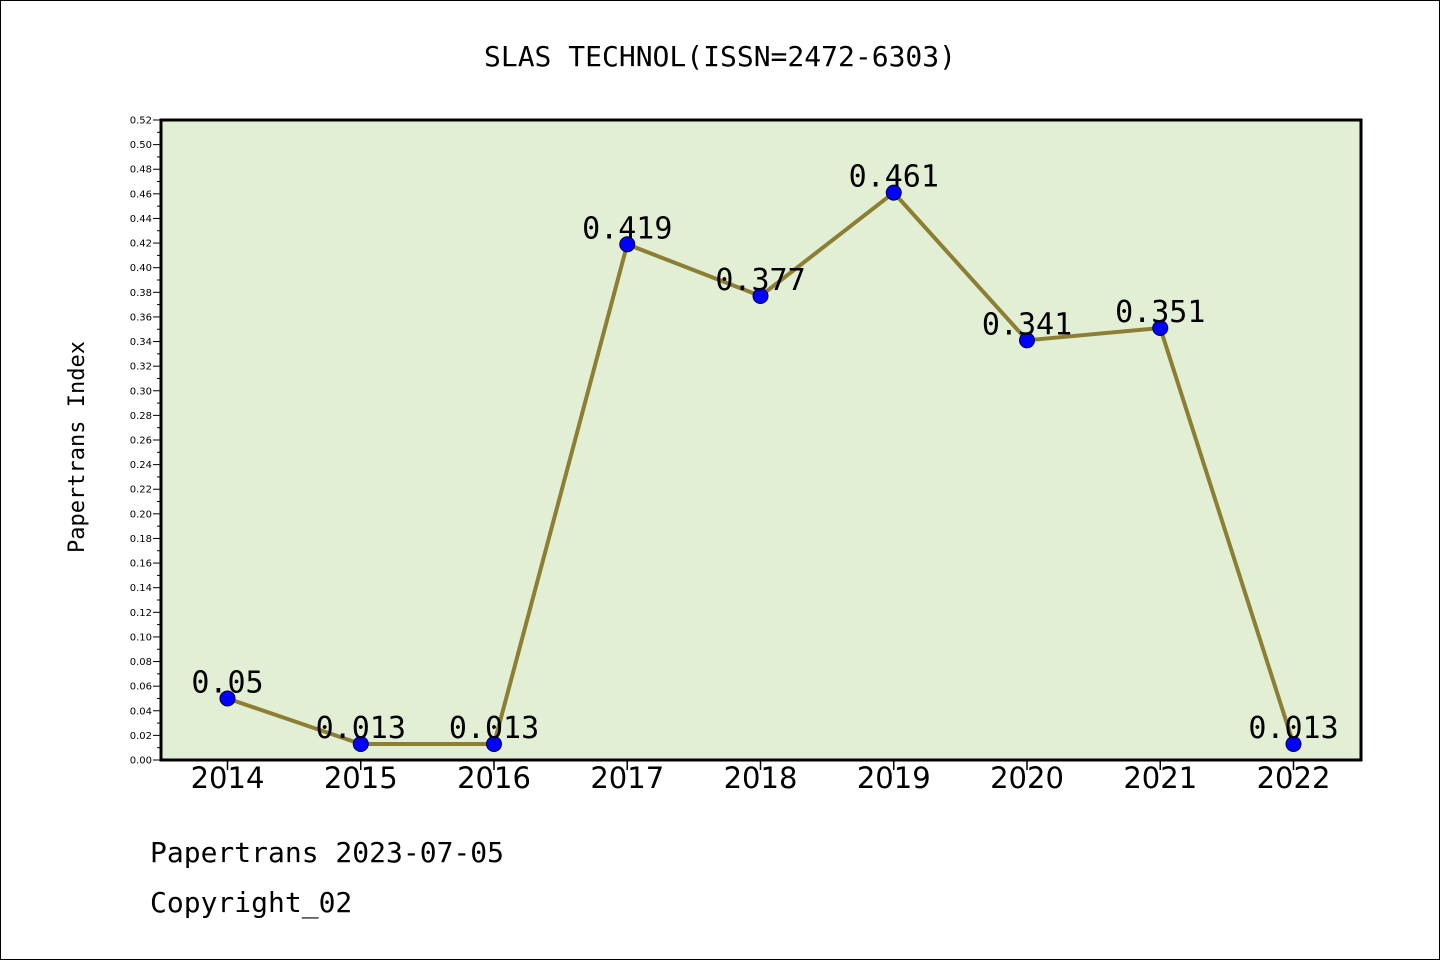  What do you see at coordinates (141, 219) in the screenshot?
I see `y-tick-label: 0.44` at bounding box center [141, 219].